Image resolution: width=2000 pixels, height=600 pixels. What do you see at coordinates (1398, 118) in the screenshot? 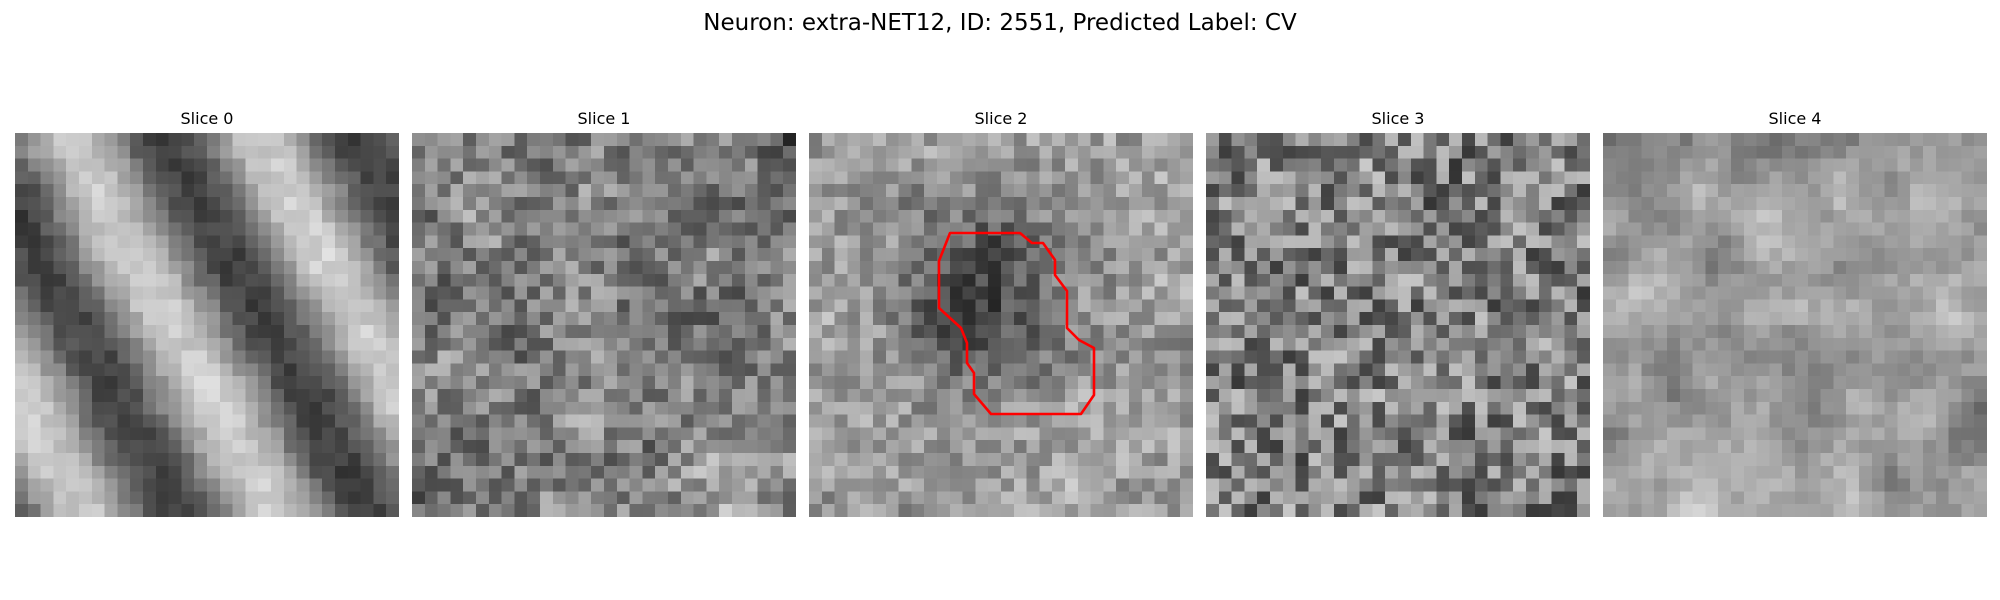
I see `slice-title: Slice 3` at bounding box center [1398, 118].